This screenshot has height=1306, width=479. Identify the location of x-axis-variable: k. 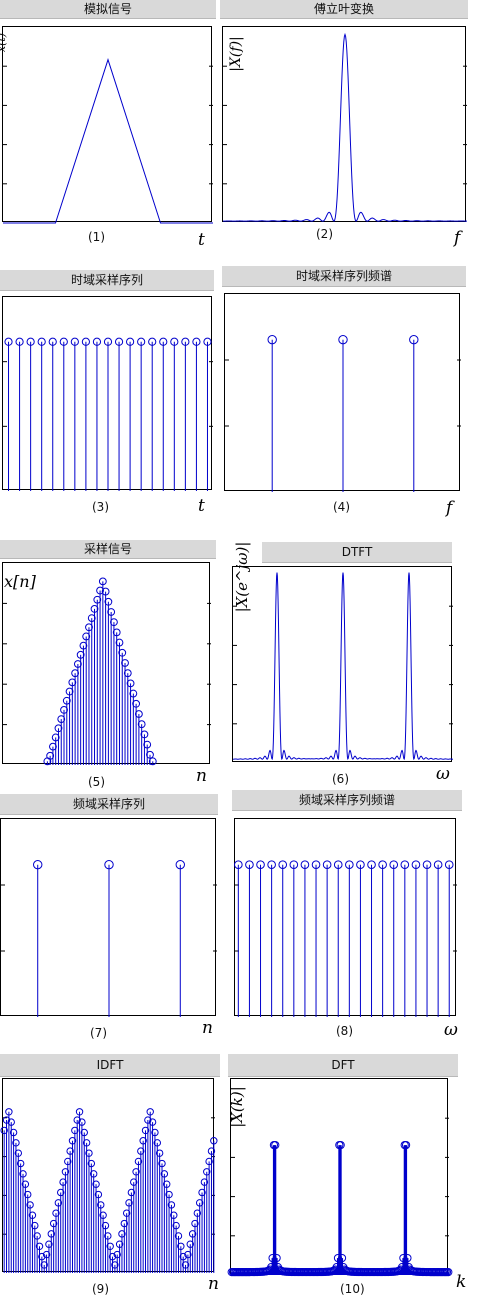
(461, 1282).